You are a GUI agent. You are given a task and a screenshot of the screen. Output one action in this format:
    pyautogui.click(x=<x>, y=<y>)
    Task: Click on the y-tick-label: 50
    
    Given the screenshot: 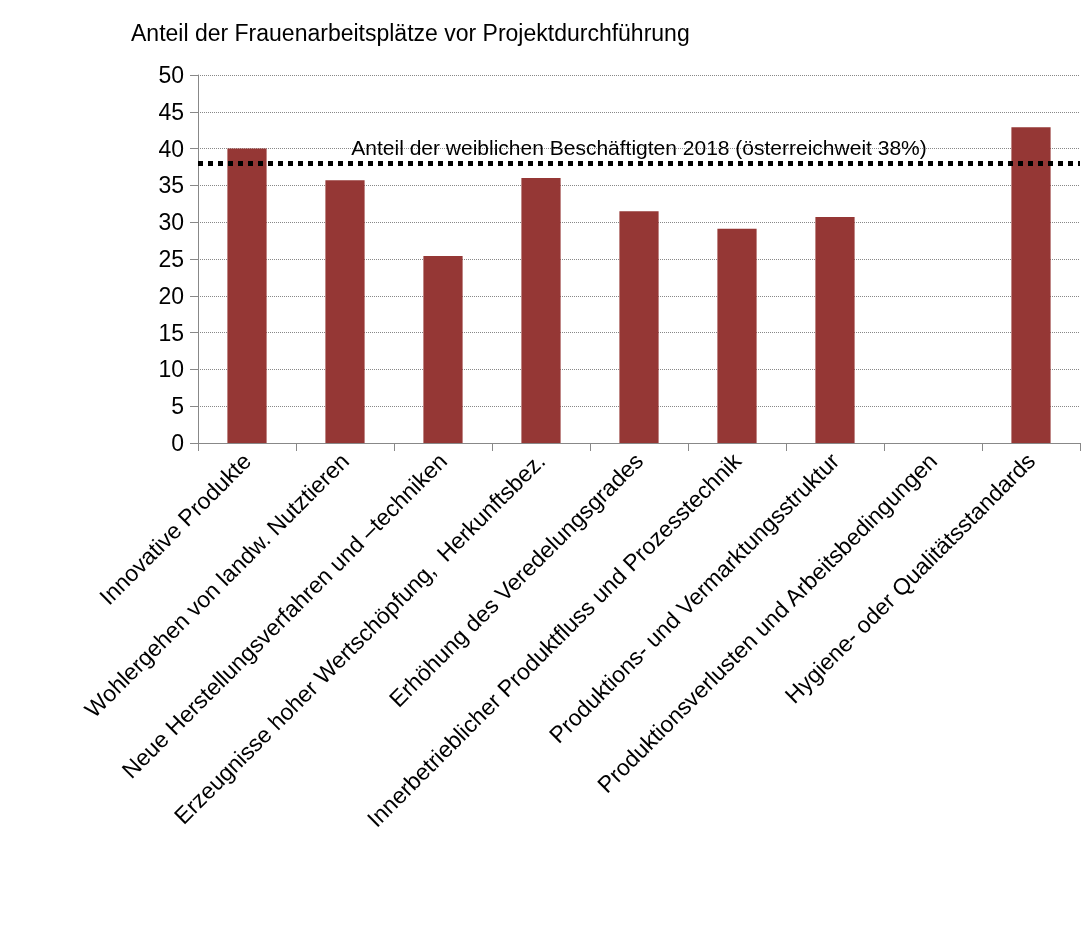 What is the action you would take?
    pyautogui.click(x=171, y=75)
    